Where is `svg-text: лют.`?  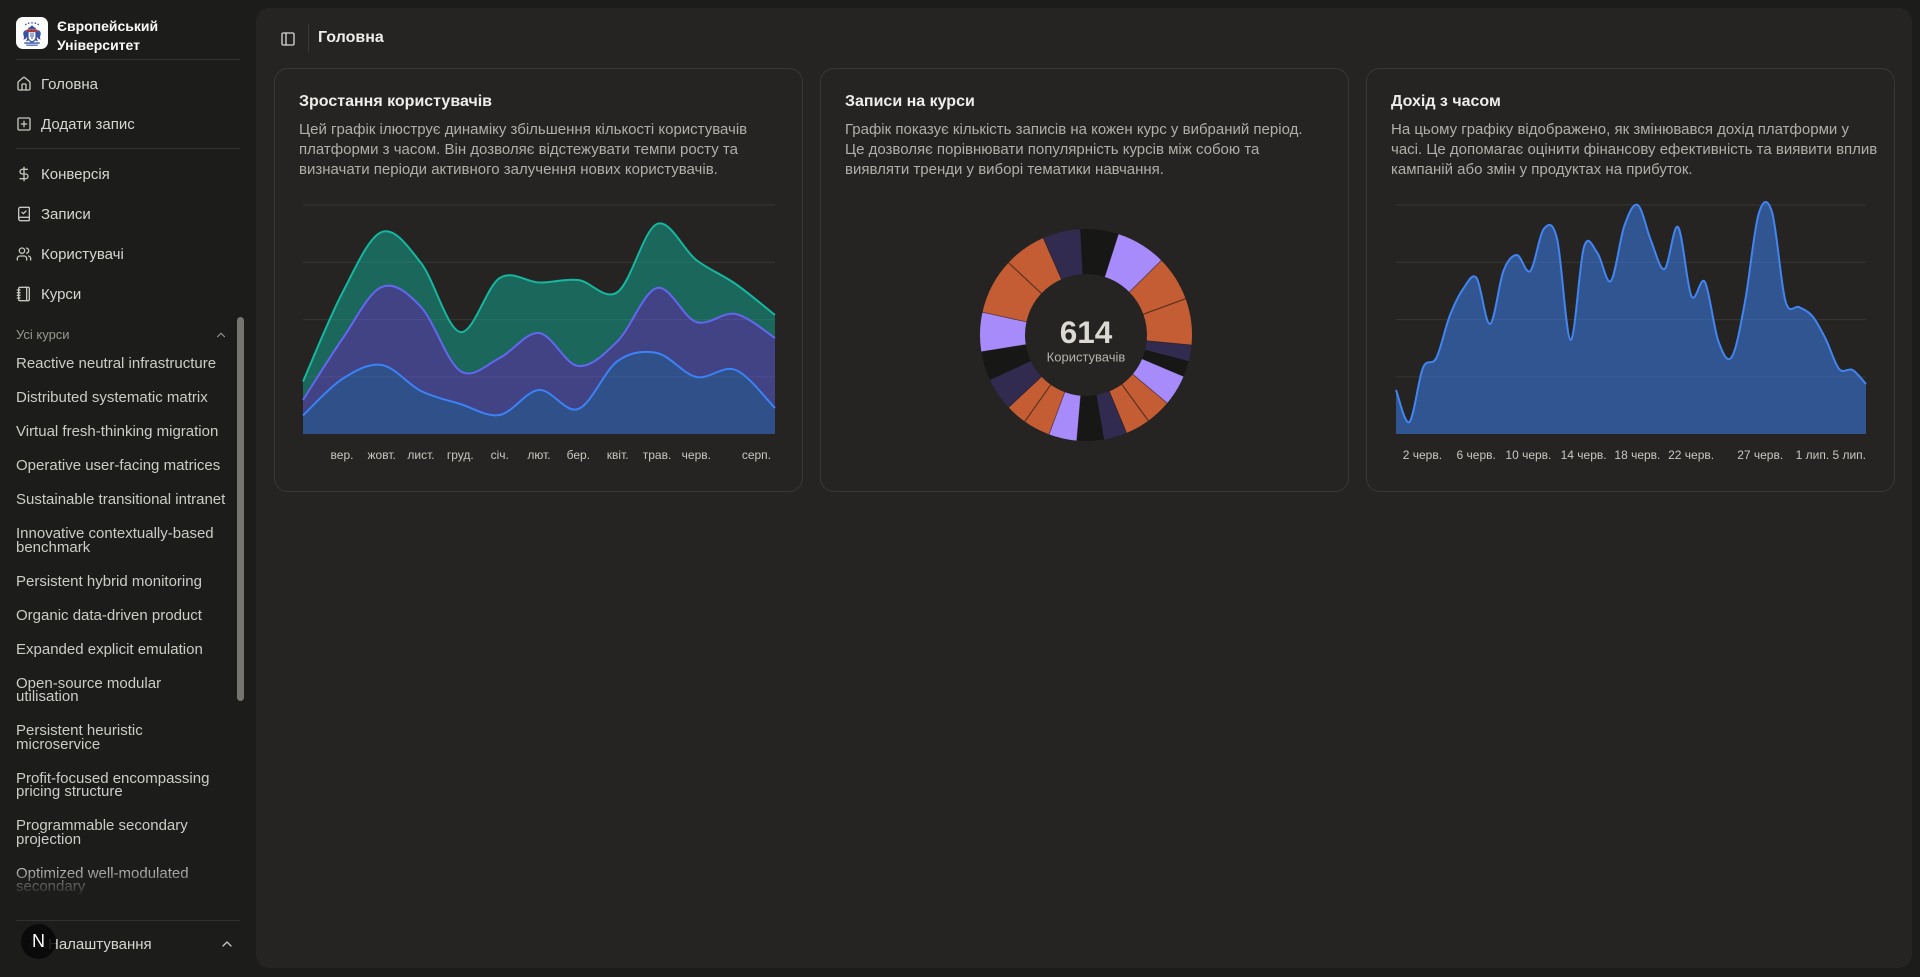
svg-text: лют. is located at coordinates (538, 455).